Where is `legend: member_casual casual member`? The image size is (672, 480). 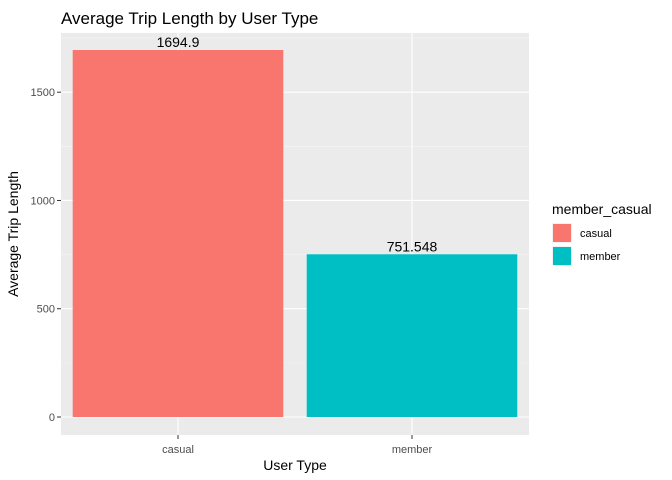 legend: member_casual casual member is located at coordinates (602, 233).